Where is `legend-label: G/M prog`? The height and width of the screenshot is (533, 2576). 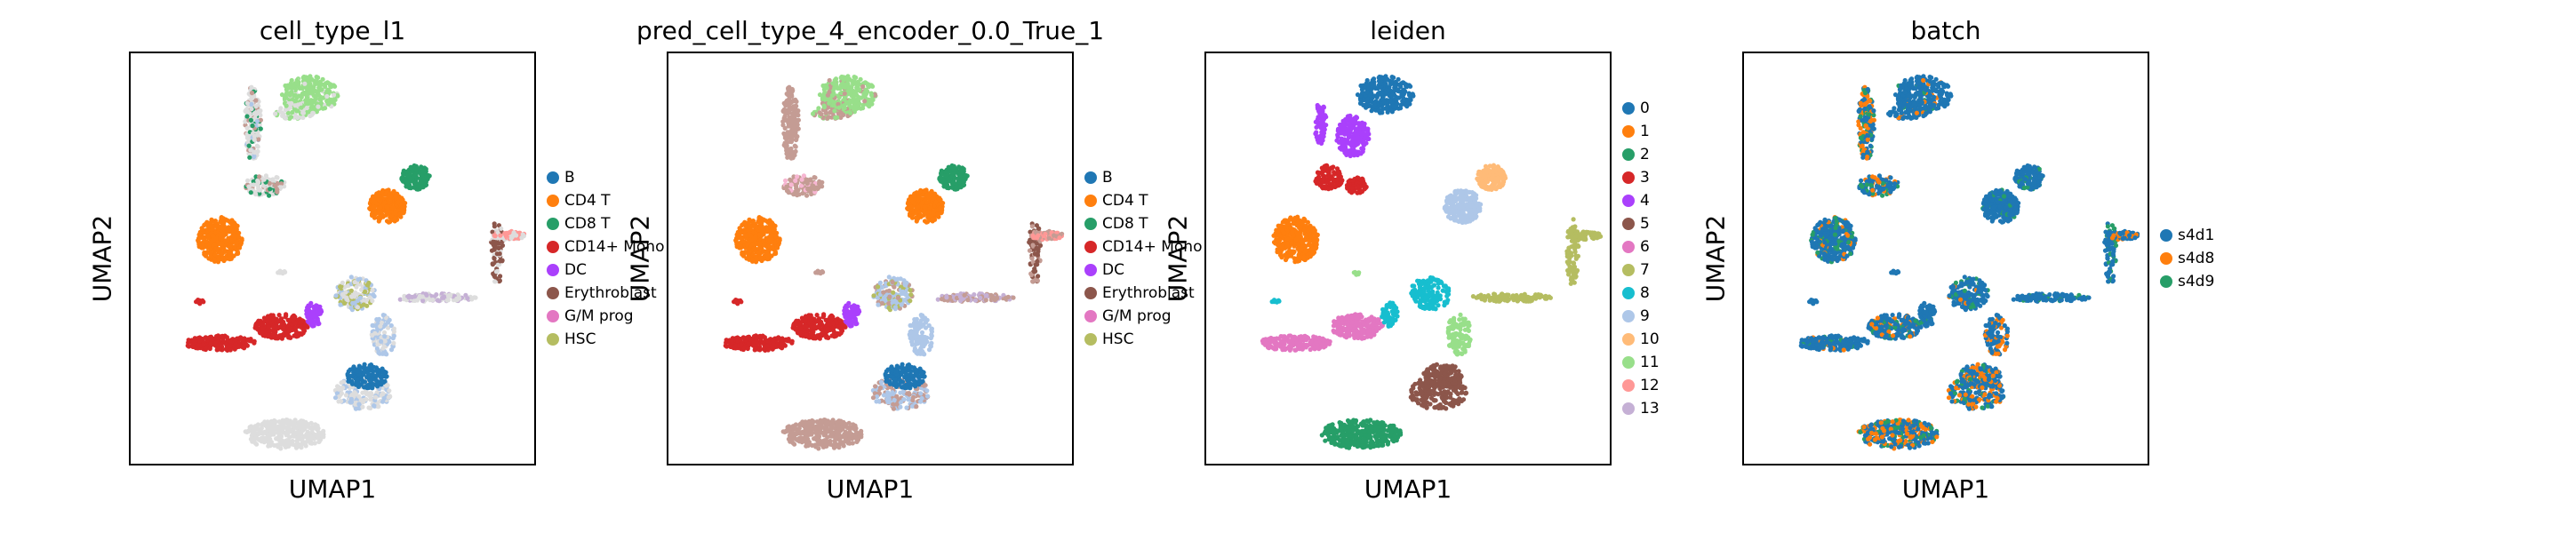
legend-label: G/M prog is located at coordinates (599, 316).